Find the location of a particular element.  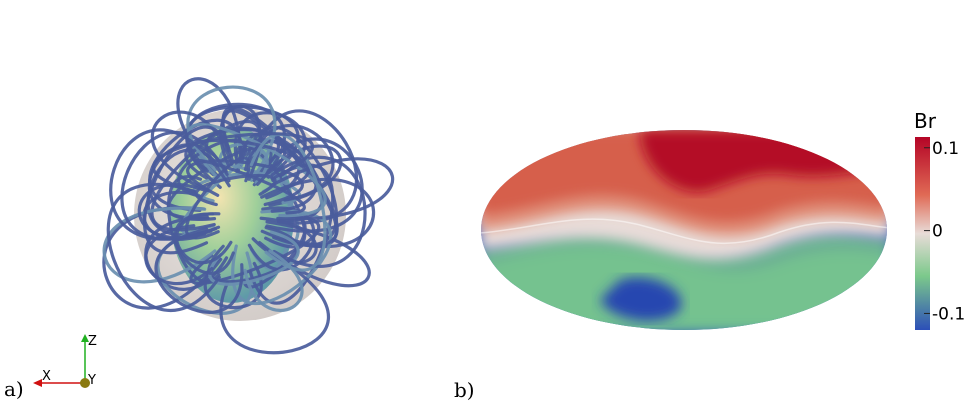

colorbar-tick-label: -0.1 is located at coordinates (948, 314).